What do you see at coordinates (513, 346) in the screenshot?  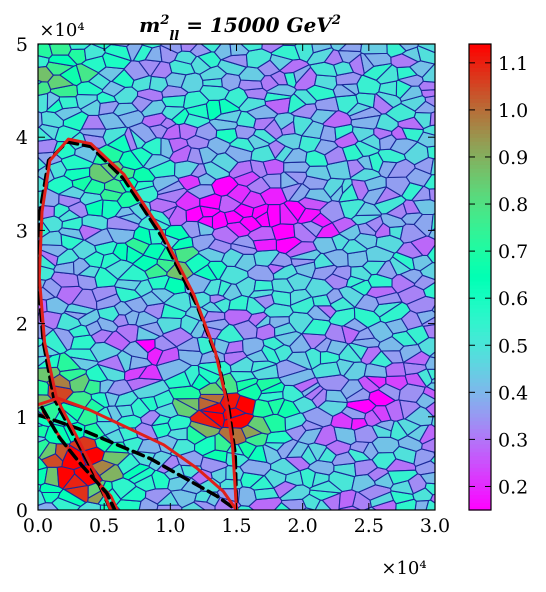 I see `colorbar-tick-label: 0.5` at bounding box center [513, 346].